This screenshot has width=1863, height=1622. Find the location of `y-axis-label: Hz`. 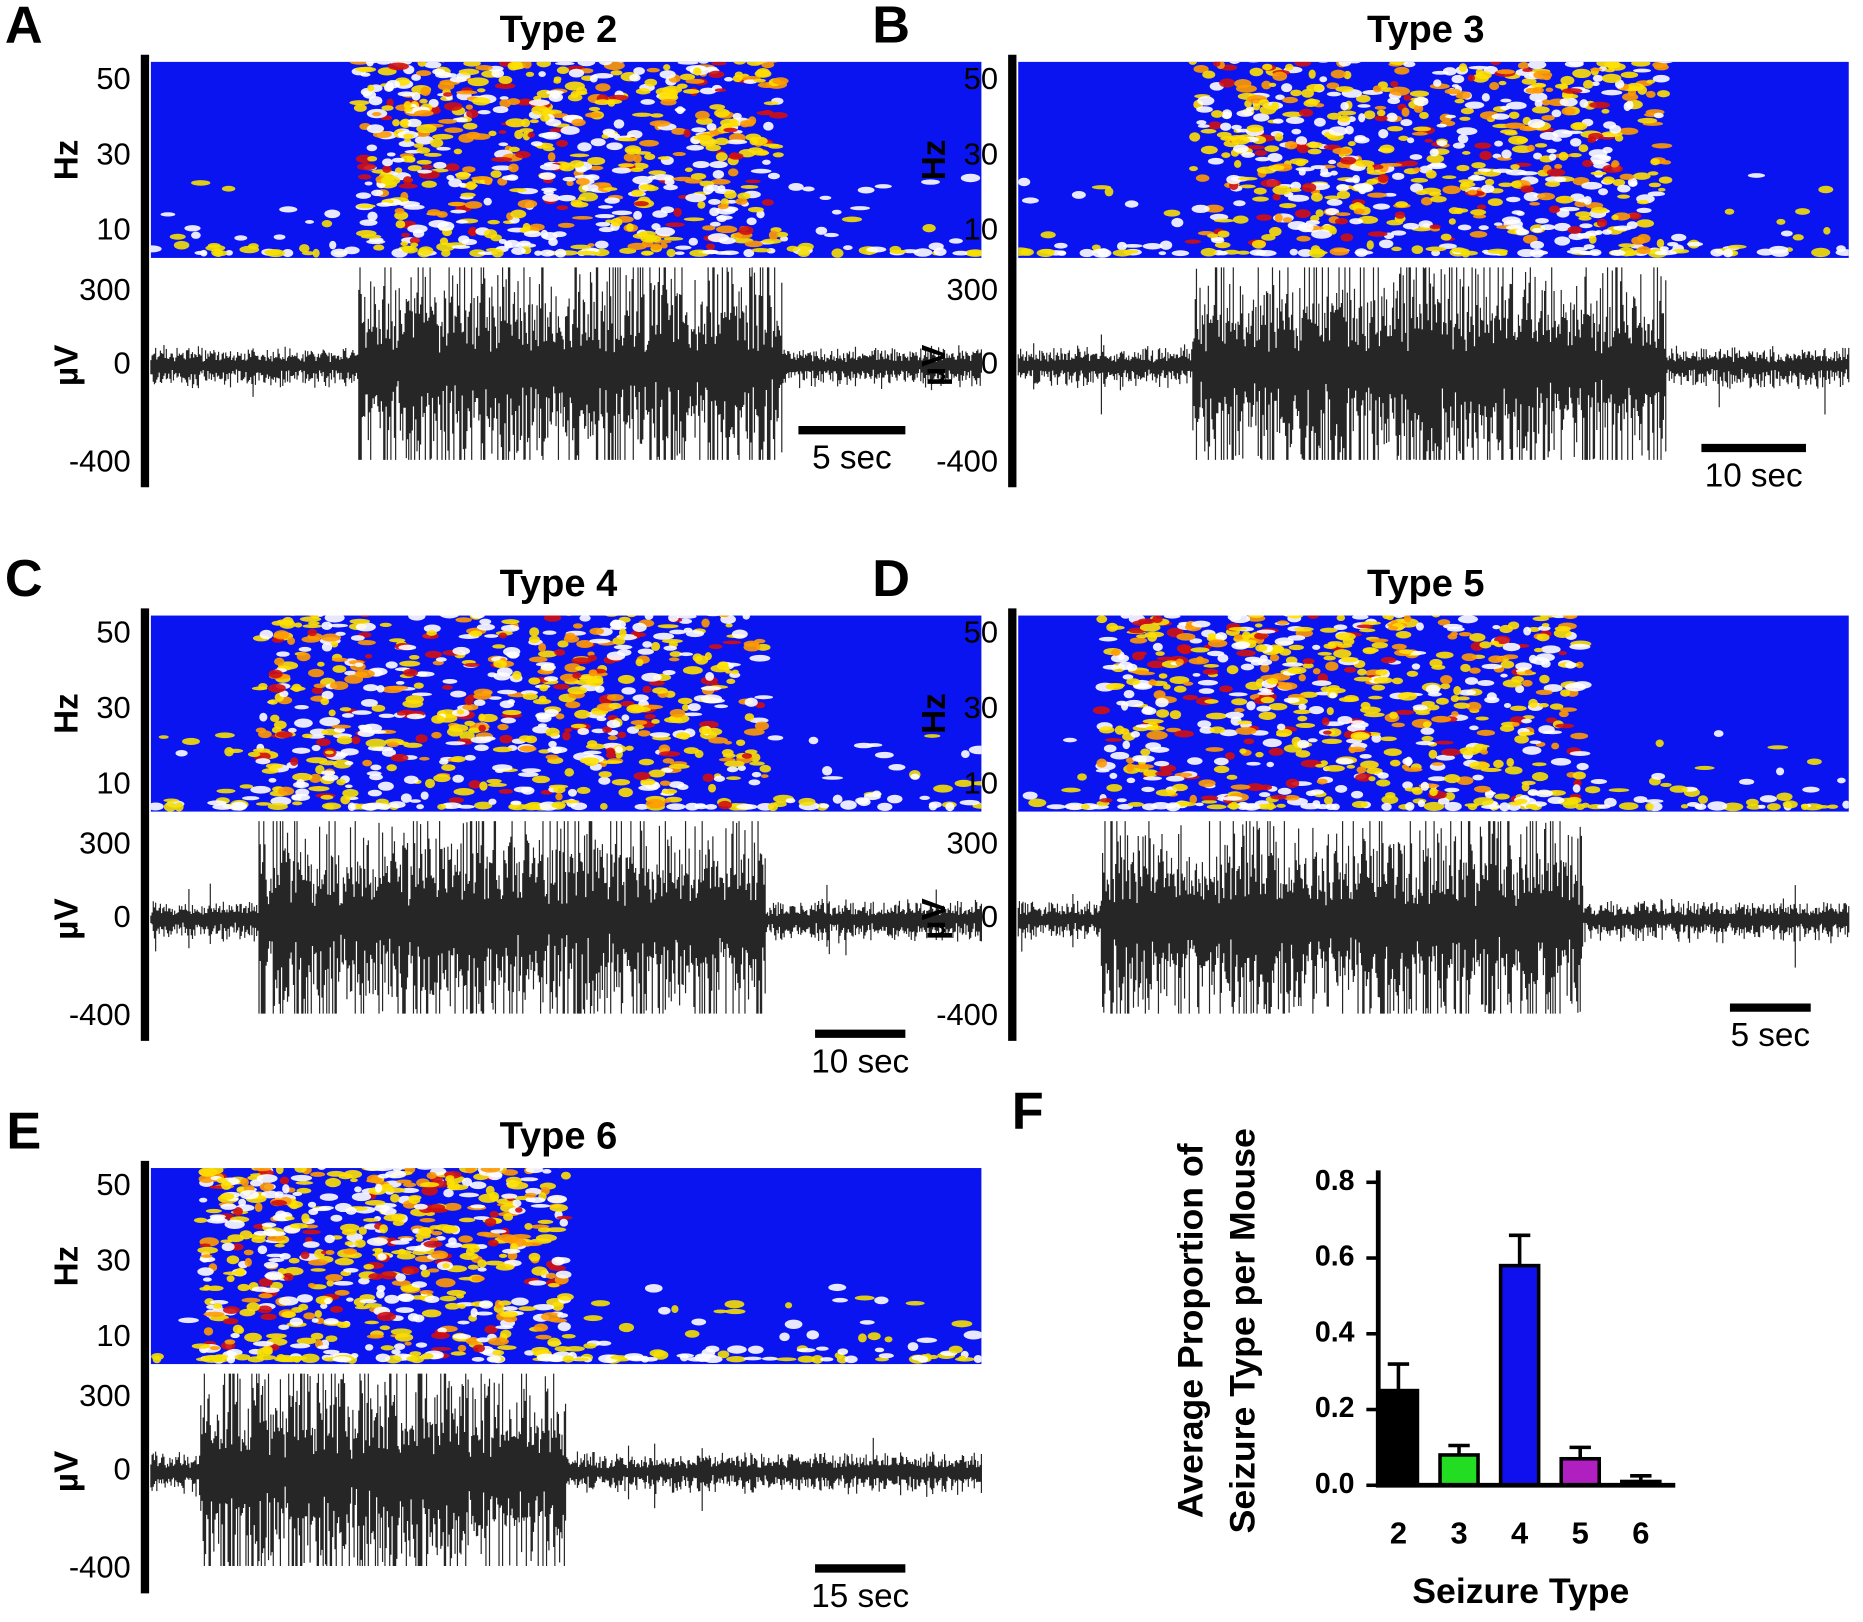

y-axis-label: Hz is located at coordinates (934, 160).